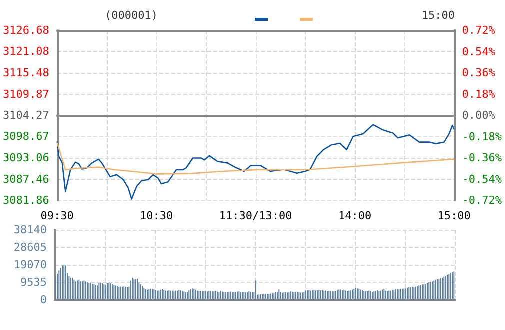 This screenshot has width=505, height=330. I want to click on y2-tick-label: 0.36%, so click(479, 73).